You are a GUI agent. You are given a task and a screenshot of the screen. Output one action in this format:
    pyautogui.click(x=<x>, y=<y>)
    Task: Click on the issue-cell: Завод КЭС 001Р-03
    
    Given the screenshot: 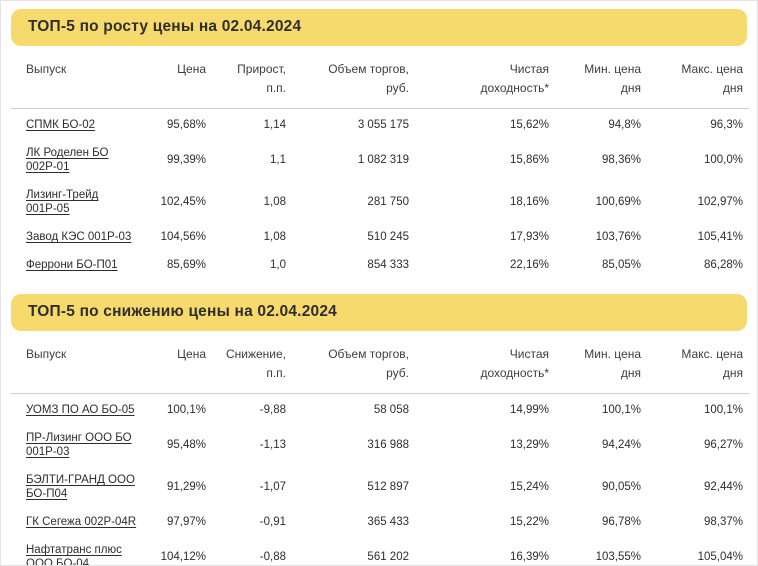 What is the action you would take?
    pyautogui.click(x=81, y=237)
    